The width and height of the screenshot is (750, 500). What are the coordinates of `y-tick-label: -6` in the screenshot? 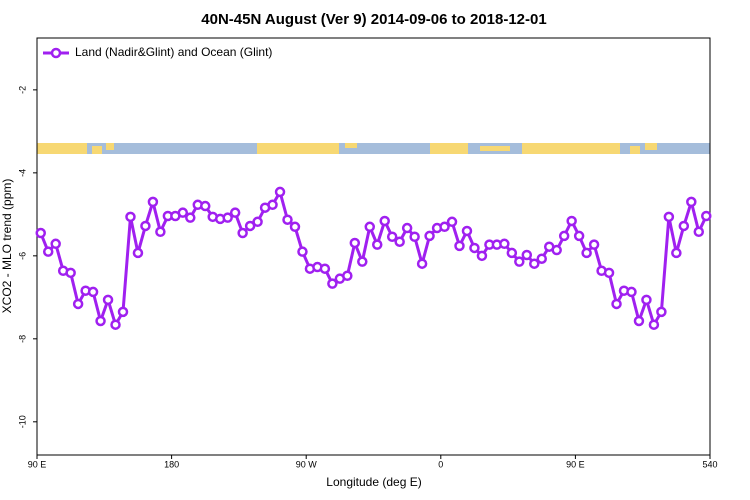 It's located at (22, 256).